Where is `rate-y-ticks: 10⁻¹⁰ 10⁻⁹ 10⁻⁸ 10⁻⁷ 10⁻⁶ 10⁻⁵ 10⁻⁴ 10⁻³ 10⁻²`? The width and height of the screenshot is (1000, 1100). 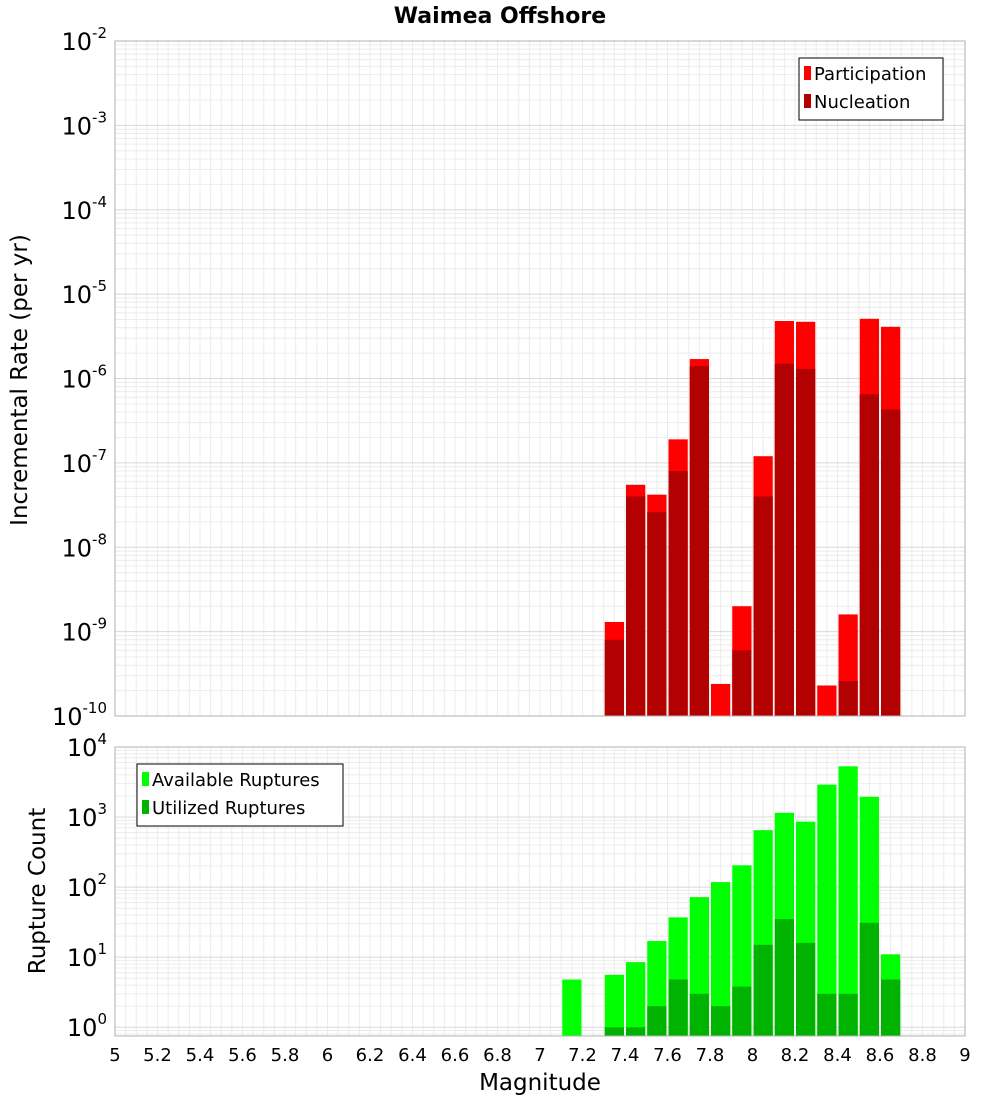 rate-y-ticks: 10⁻¹⁰ 10⁻⁹ 10⁻⁸ 10⁻⁷ 10⁻⁶ 10⁻⁵ 10⁻⁴ 10⁻³ 10⁻² is located at coordinates (79, 377).